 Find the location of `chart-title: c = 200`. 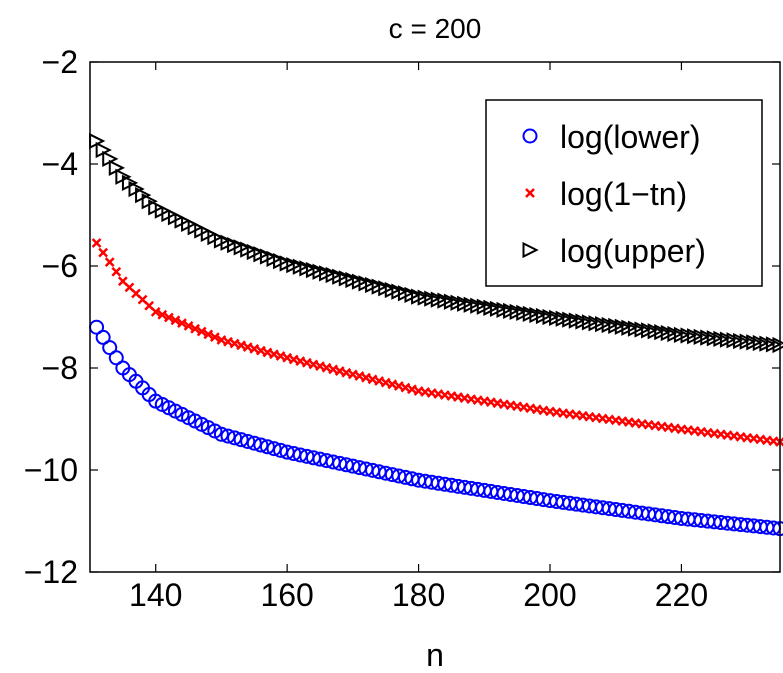

chart-title: c = 200 is located at coordinates (435, 28).